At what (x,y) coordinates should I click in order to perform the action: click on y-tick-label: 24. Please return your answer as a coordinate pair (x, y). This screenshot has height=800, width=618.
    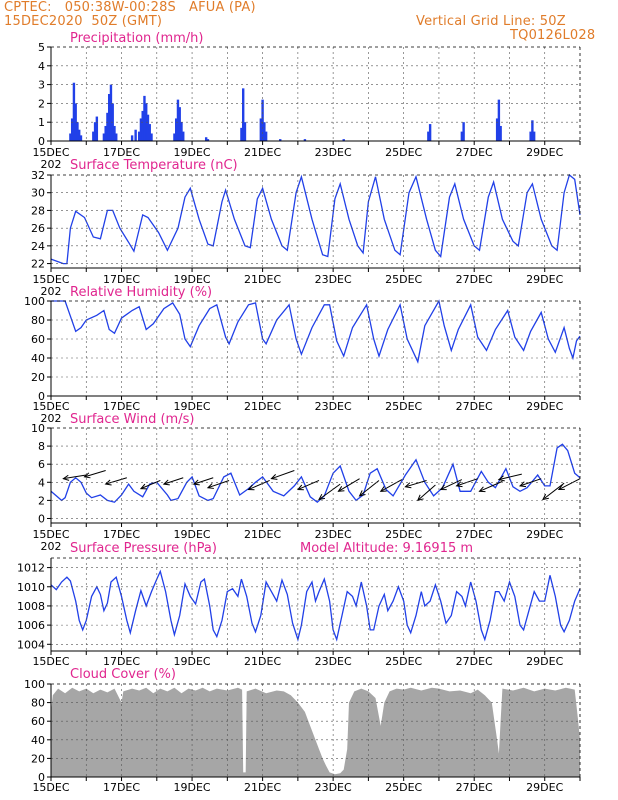
    Looking at the image, I should click on (38, 246).